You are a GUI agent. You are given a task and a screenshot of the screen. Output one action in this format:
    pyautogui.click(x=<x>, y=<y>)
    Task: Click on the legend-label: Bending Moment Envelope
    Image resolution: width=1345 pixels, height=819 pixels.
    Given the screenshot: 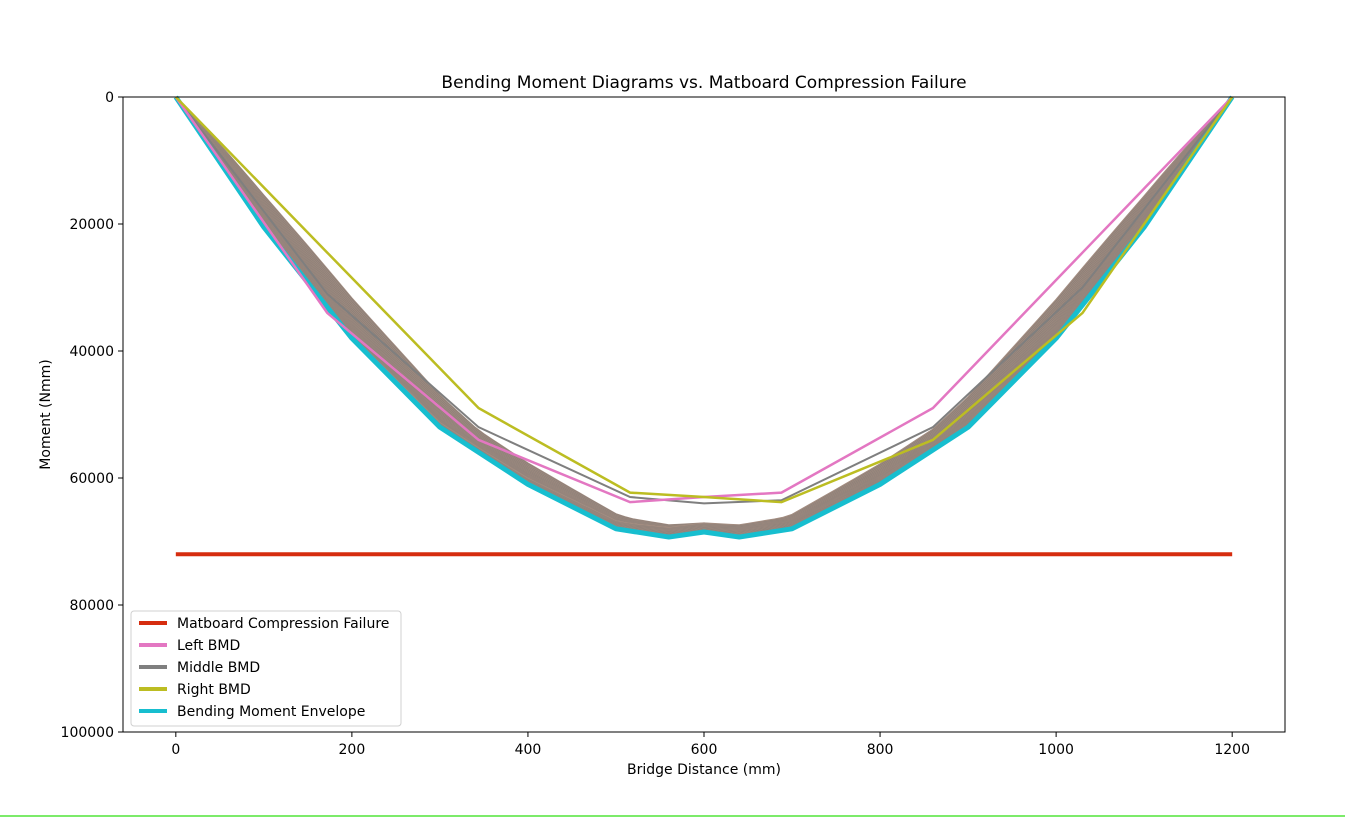 What is the action you would take?
    pyautogui.click(x=271, y=712)
    